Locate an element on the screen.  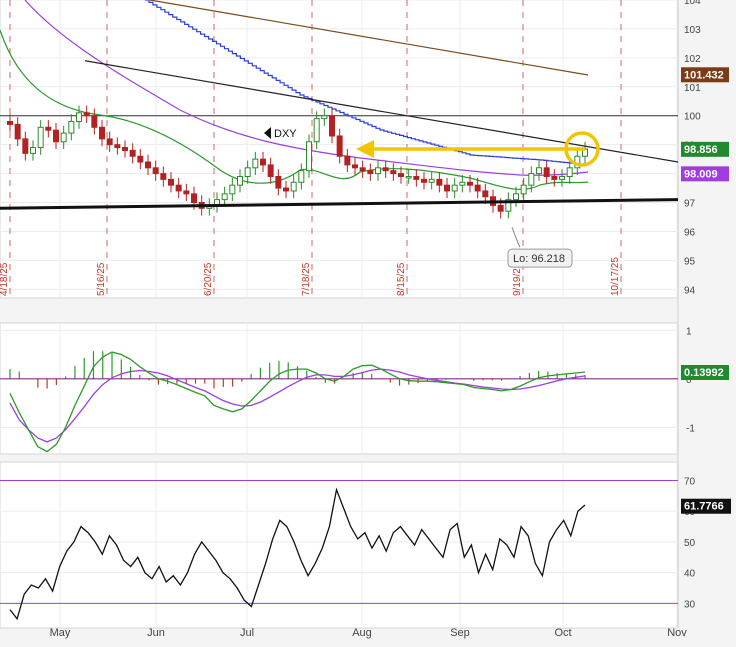
macd-tick-label: 1 is located at coordinates (689, 331).